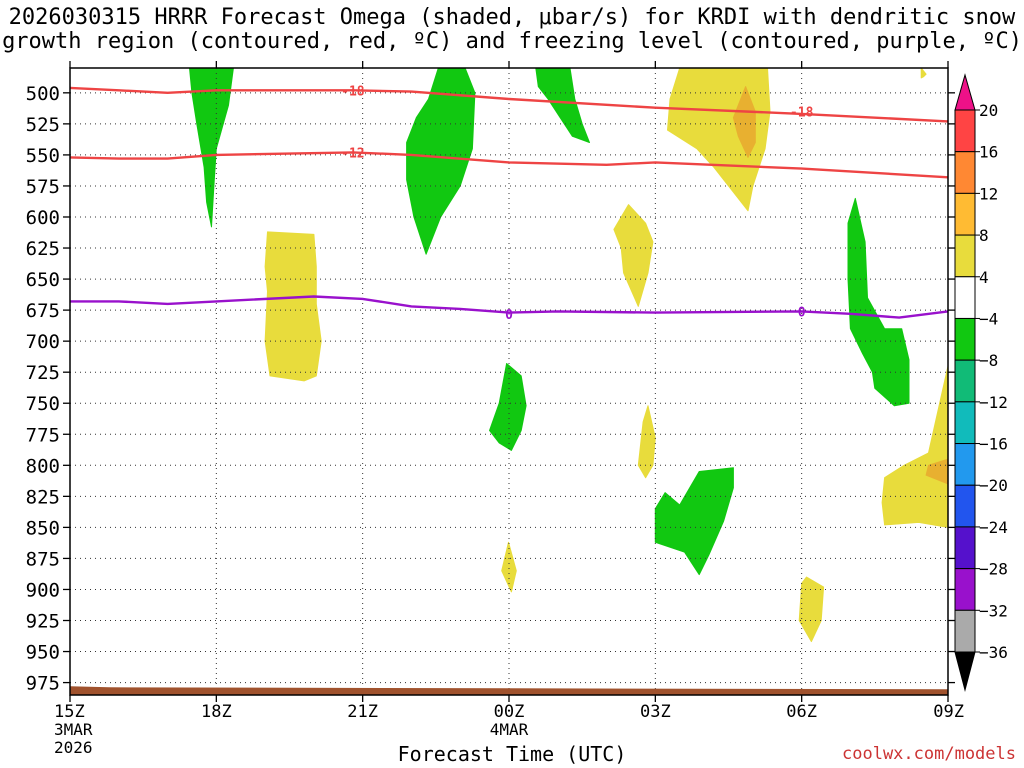 The height and width of the screenshot is (768, 1024). What do you see at coordinates (802, 312) in the screenshot?
I see `contour-label-1: 0` at bounding box center [802, 312].